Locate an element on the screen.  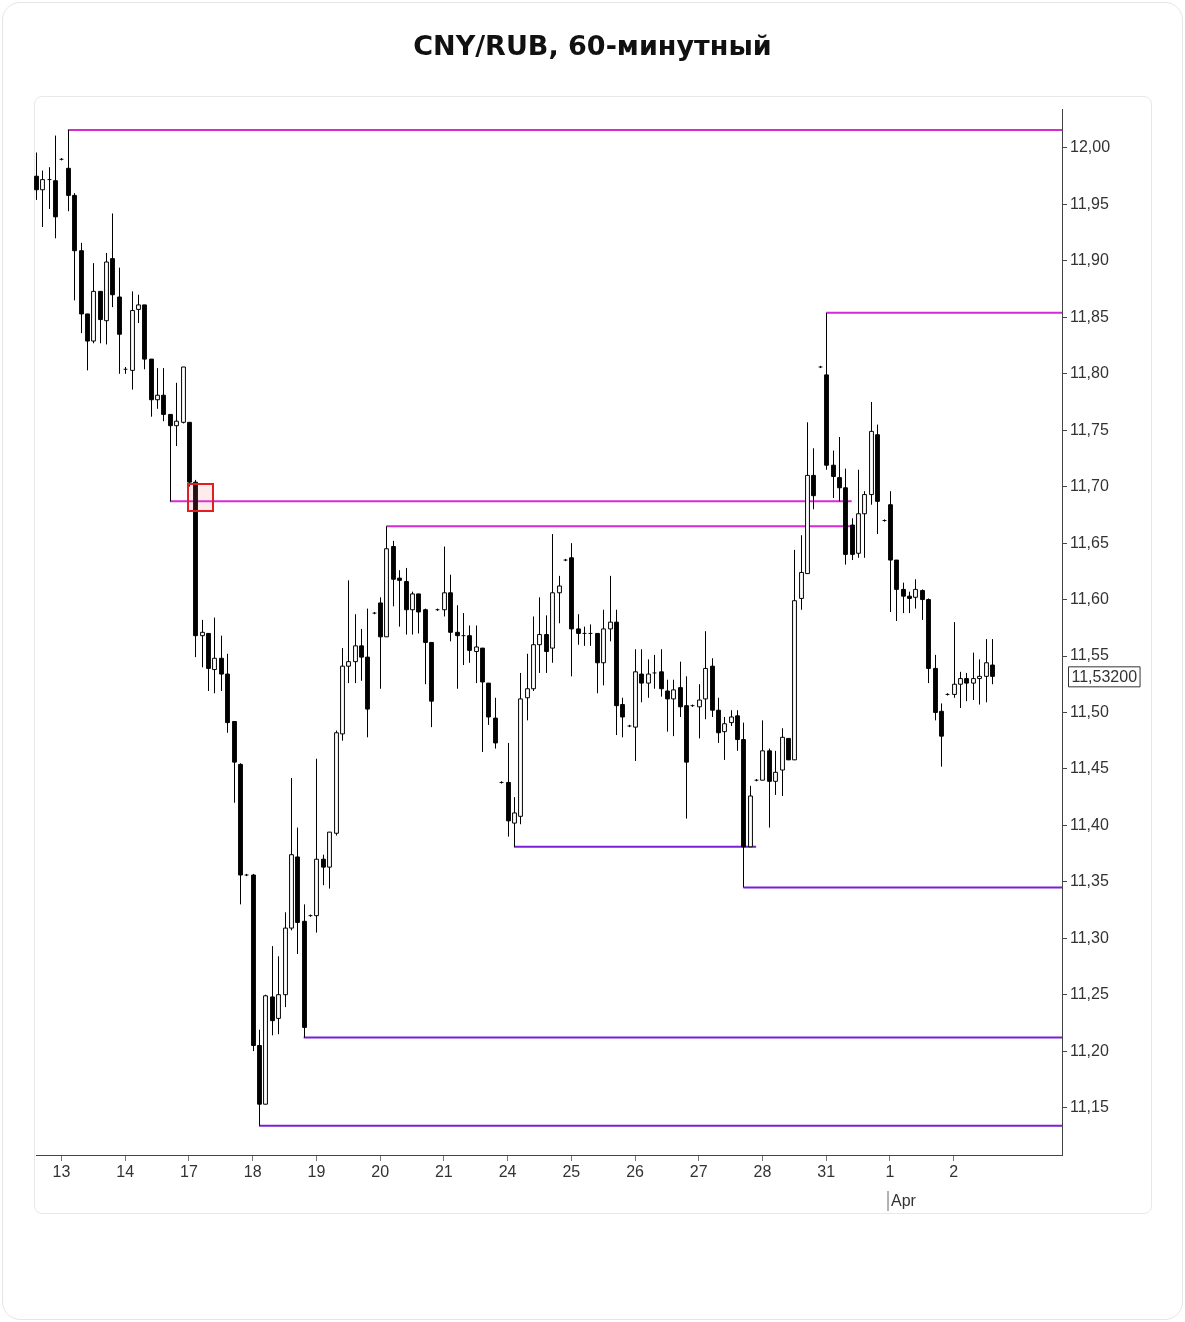
y-tick-label: 11,55 is located at coordinates (1089, 655).